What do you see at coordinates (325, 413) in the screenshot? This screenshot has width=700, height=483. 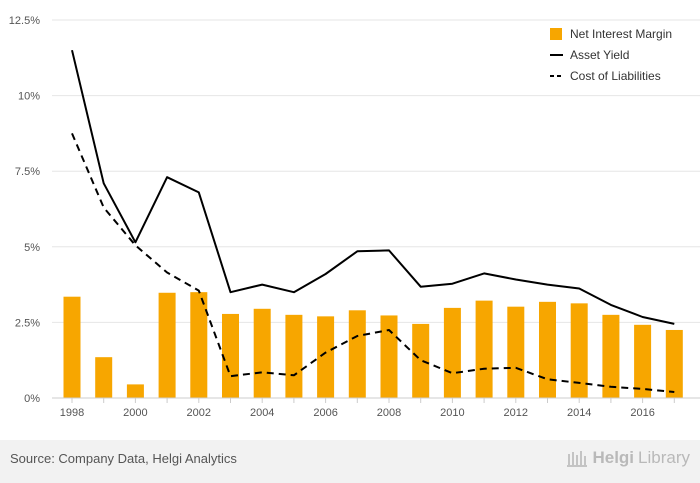 I see `x-tick-label: 2006` at bounding box center [325, 413].